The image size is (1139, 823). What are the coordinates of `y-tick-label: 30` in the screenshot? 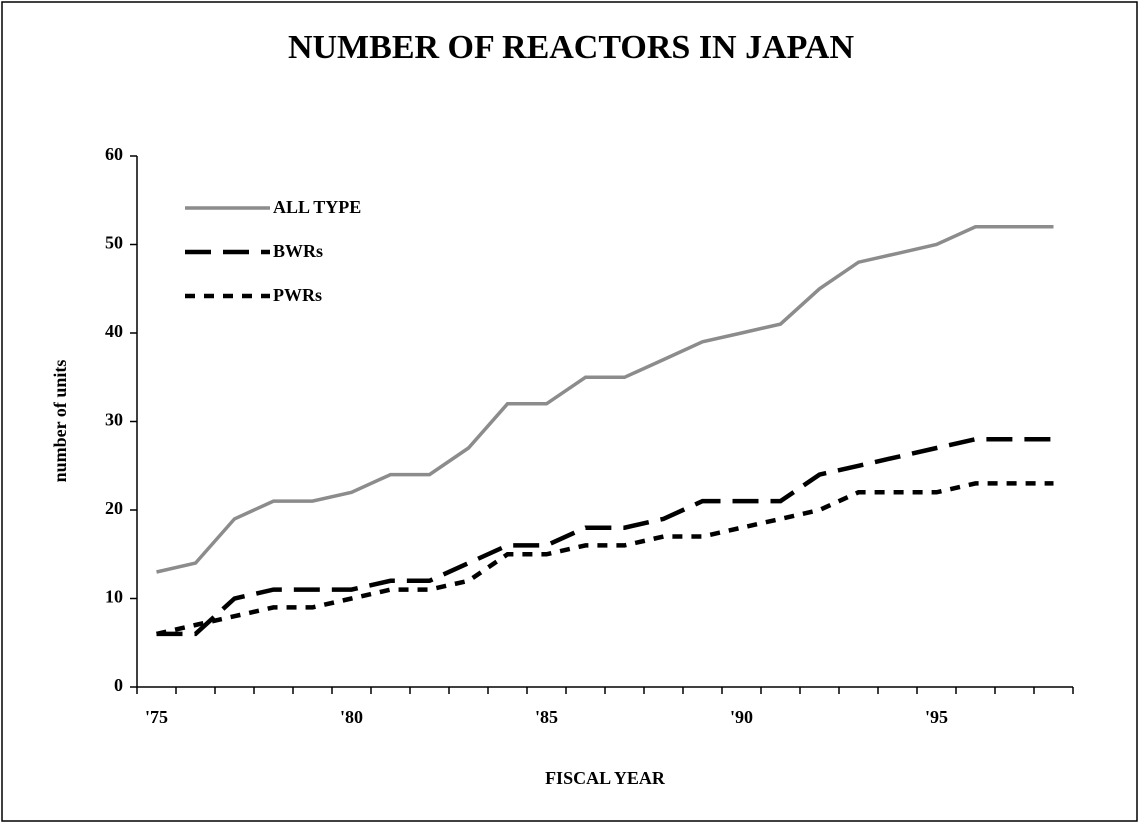 It's located at (114, 420).